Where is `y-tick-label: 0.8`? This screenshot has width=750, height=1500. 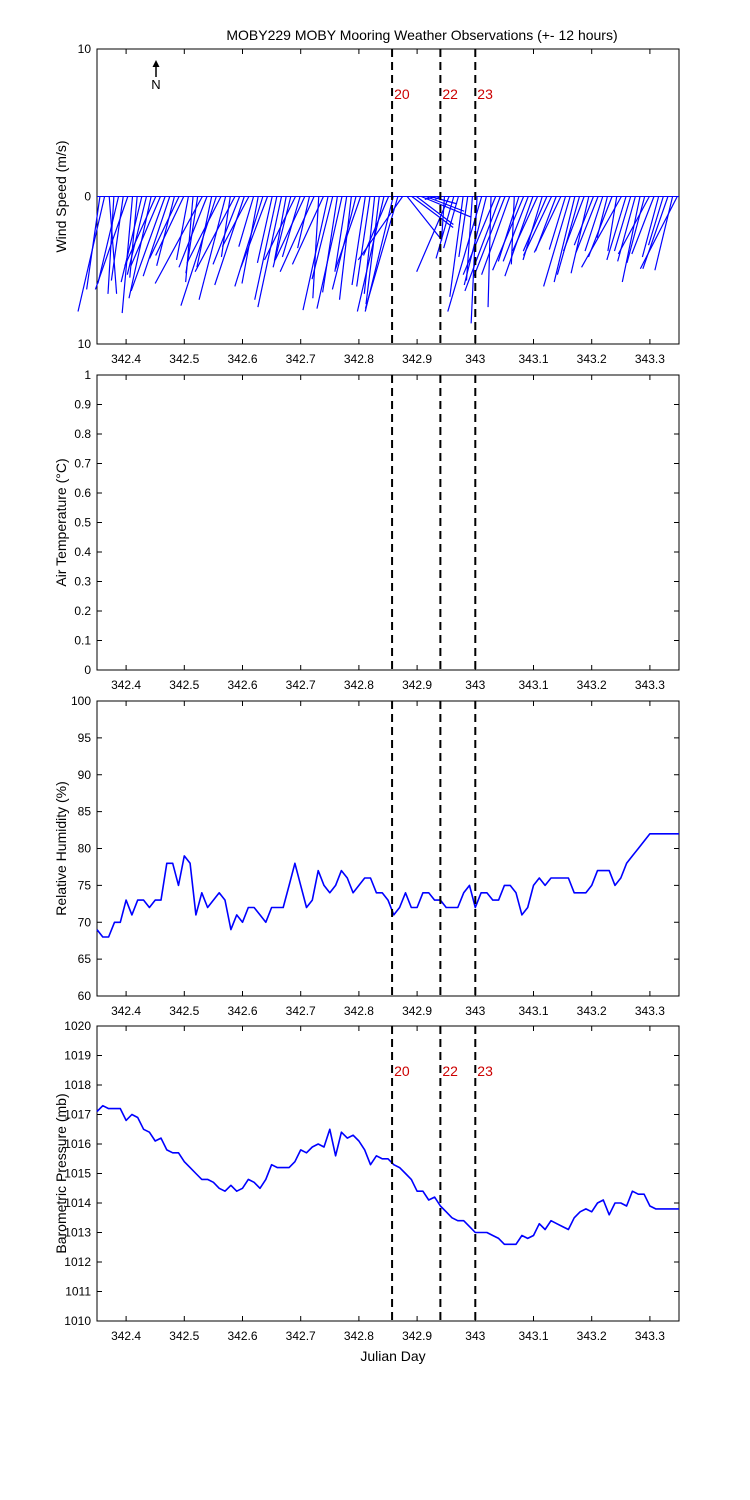
y-tick-label: 0.8 is located at coordinates (82, 434).